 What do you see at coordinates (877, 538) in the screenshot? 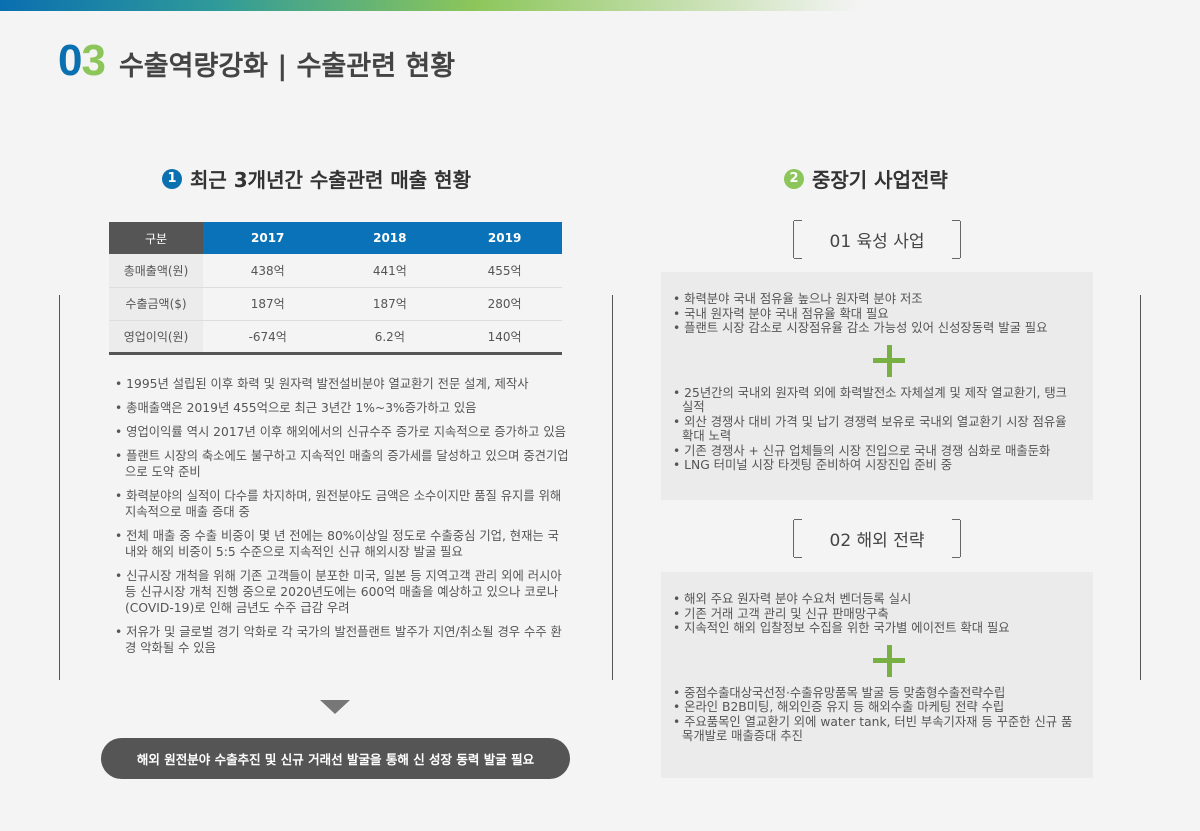
I see `strategy-label: 02 해외 전략` at bounding box center [877, 538].